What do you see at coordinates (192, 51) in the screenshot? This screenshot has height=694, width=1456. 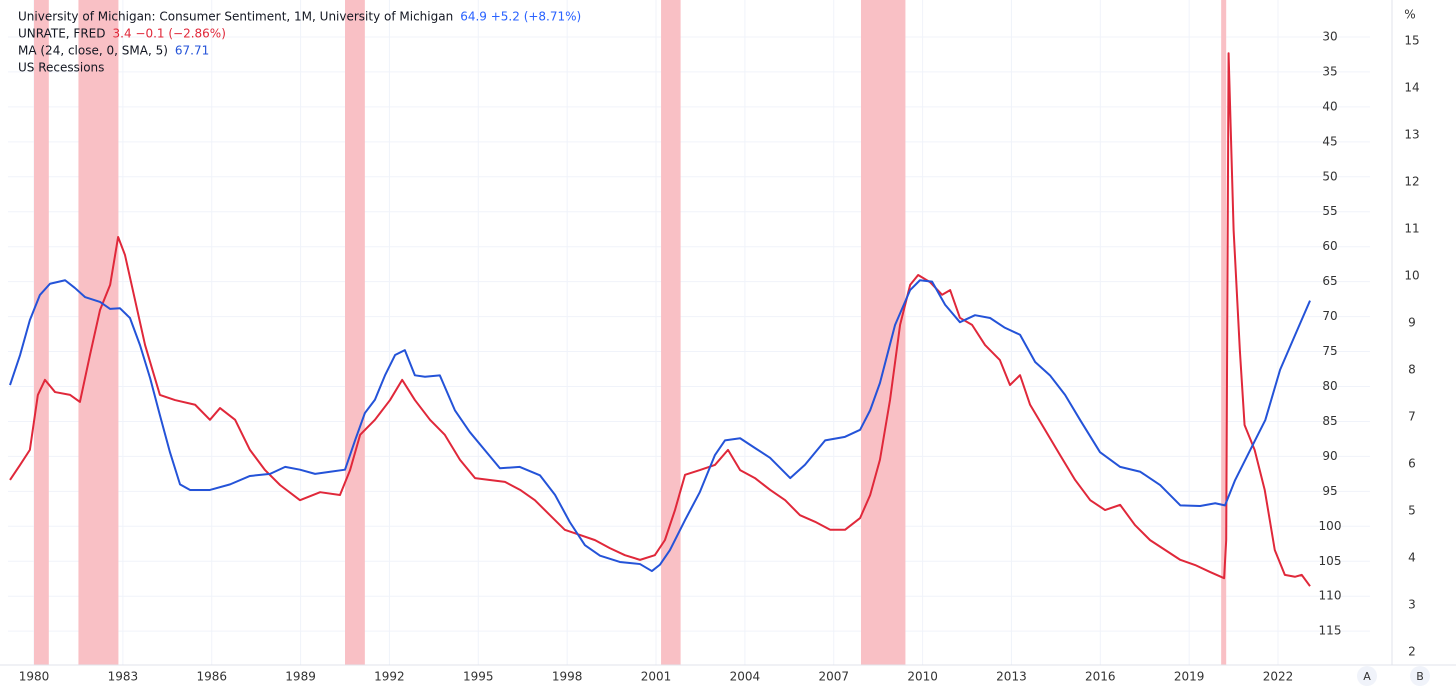 I see `legend-readout: 67.71` at bounding box center [192, 51].